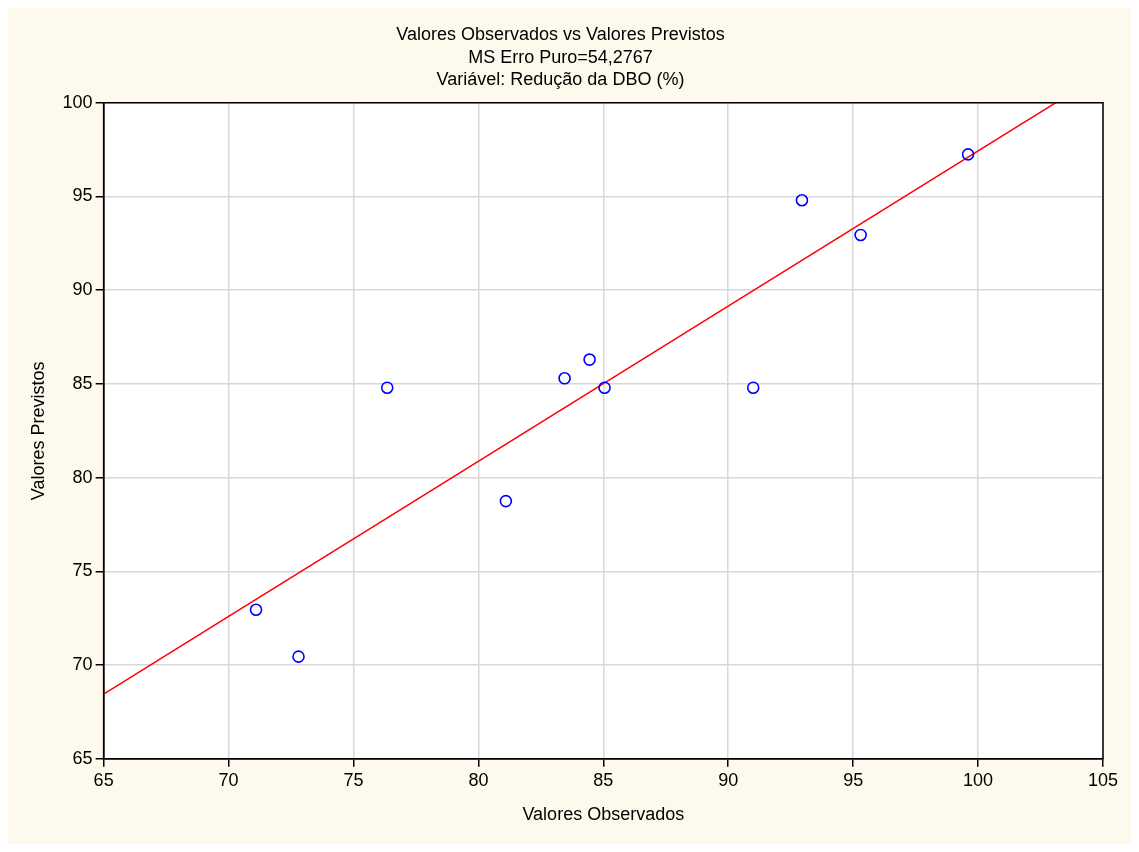 Image resolution: width=1139 pixels, height=852 pixels. What do you see at coordinates (228, 779) in the screenshot?
I see `x-tick-label: 70` at bounding box center [228, 779].